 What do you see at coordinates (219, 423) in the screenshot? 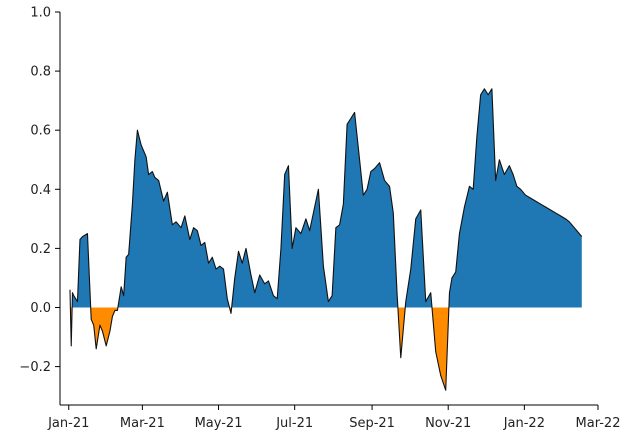
I see `x-tick-label: May-21` at bounding box center [219, 423].